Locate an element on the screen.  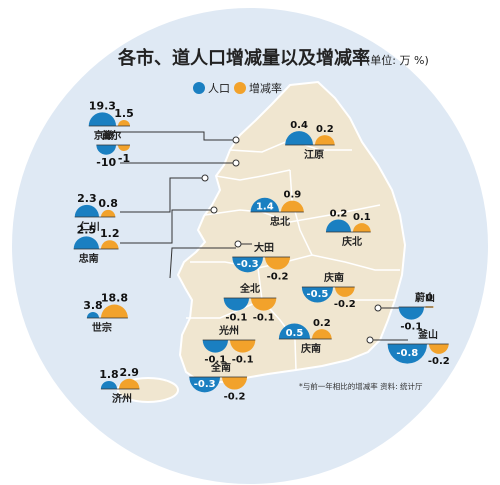
region-marker: -0.8 -0.2 釜山 is located at coordinates (418, 347).